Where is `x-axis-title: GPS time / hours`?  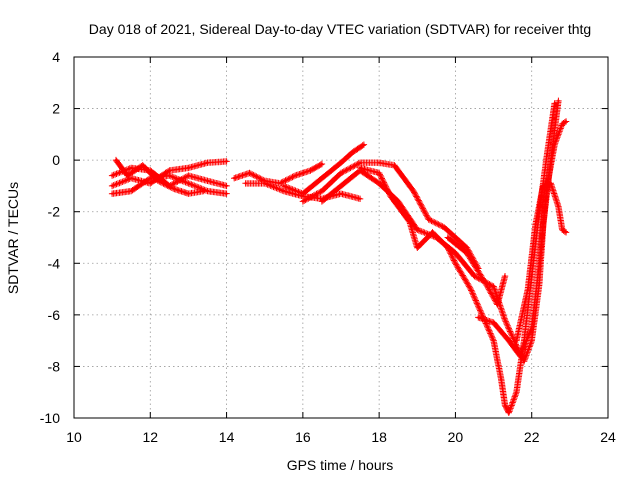 x-axis-title: GPS time / hours is located at coordinates (340, 465).